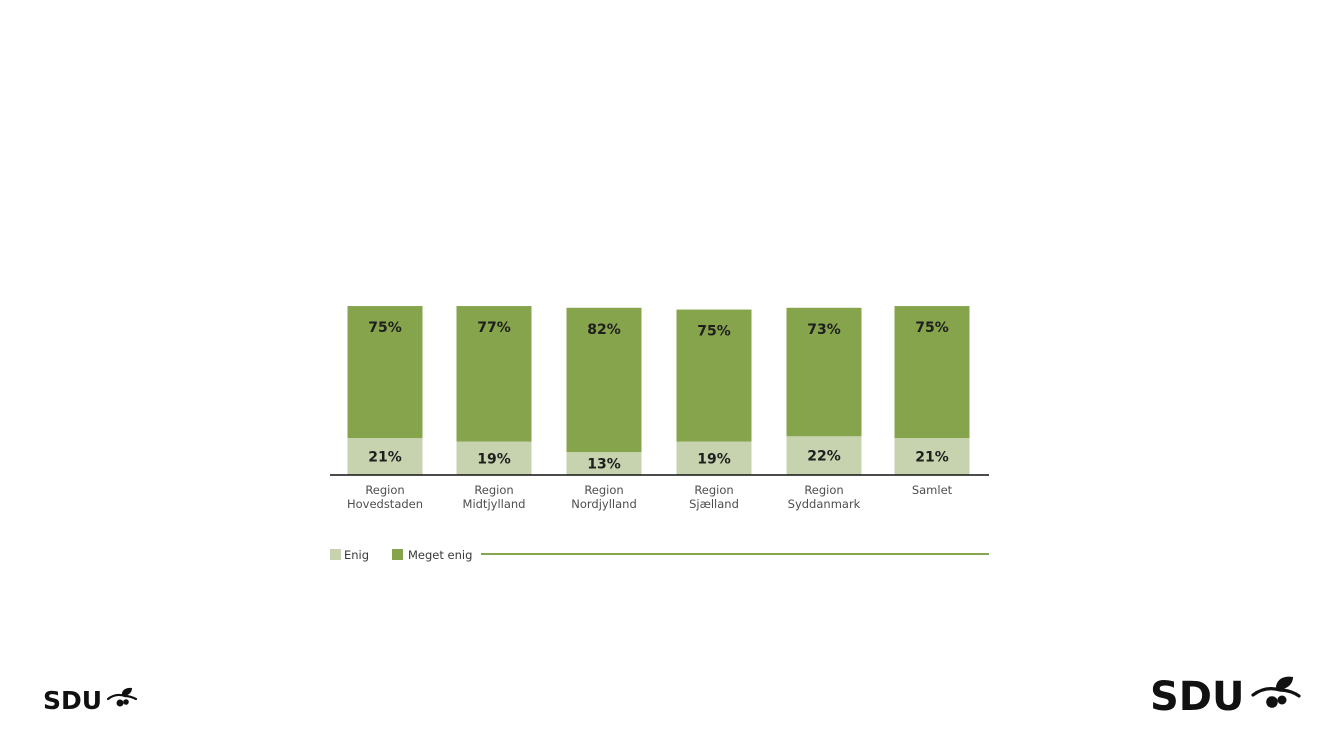  I want to click on bar-value-label-enig: 22%, so click(824, 457).